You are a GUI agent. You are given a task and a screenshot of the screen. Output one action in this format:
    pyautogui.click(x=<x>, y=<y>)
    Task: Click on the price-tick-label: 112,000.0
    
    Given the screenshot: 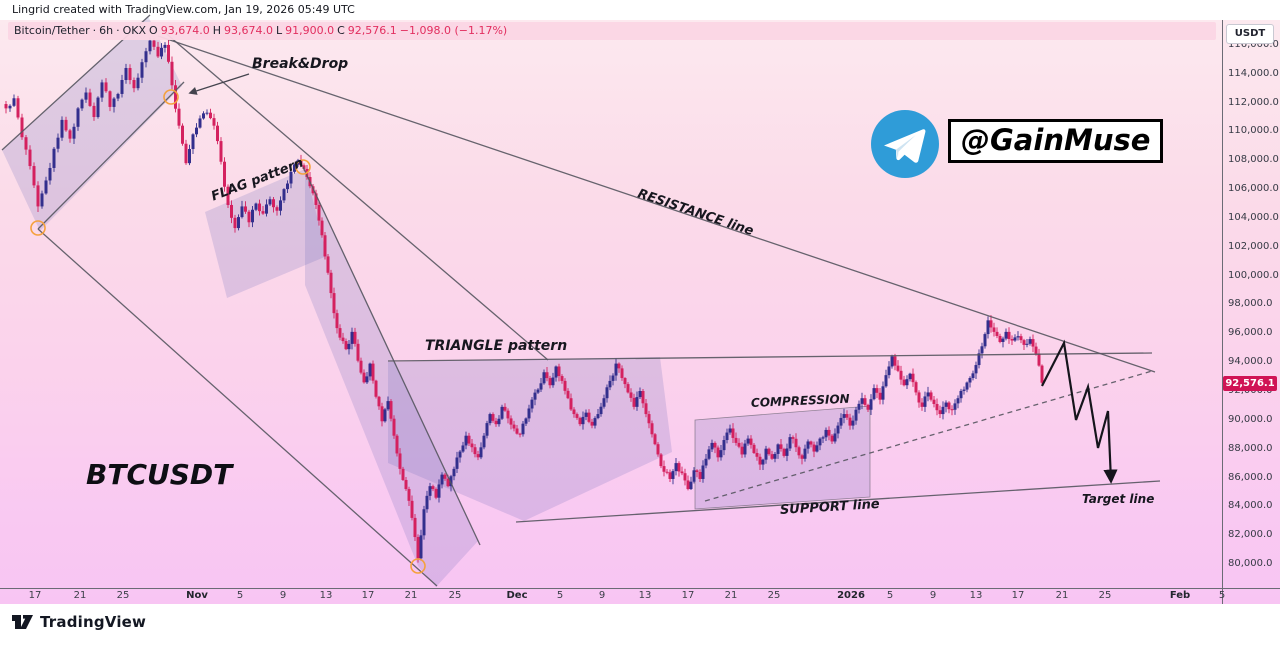 What is the action you would take?
    pyautogui.click(x=1253, y=102)
    